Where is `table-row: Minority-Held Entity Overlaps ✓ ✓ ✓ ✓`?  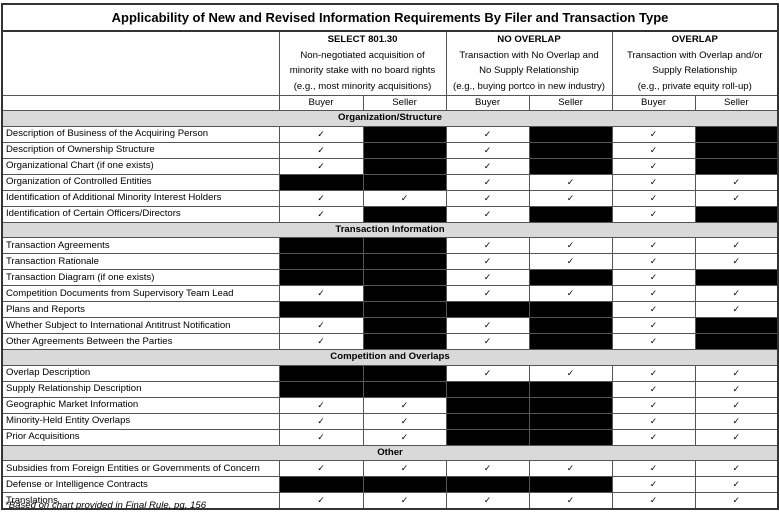
table-row: Minority-Held Entity Overlaps ✓ ✓ ✓ ✓ is located at coordinates (390, 421).